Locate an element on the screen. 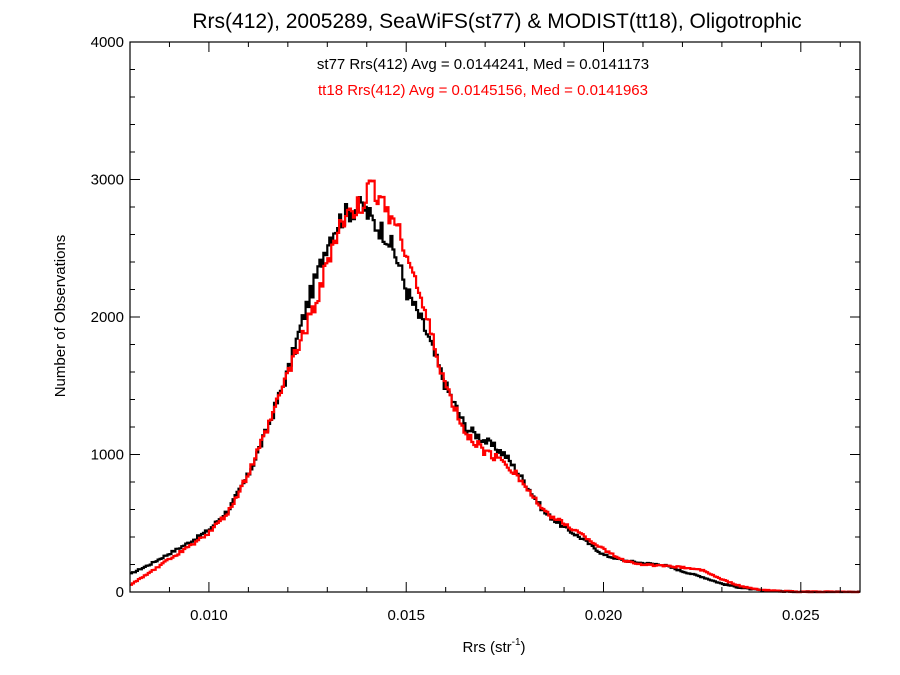  x-tick-label: 0.010 is located at coordinates (209, 615).